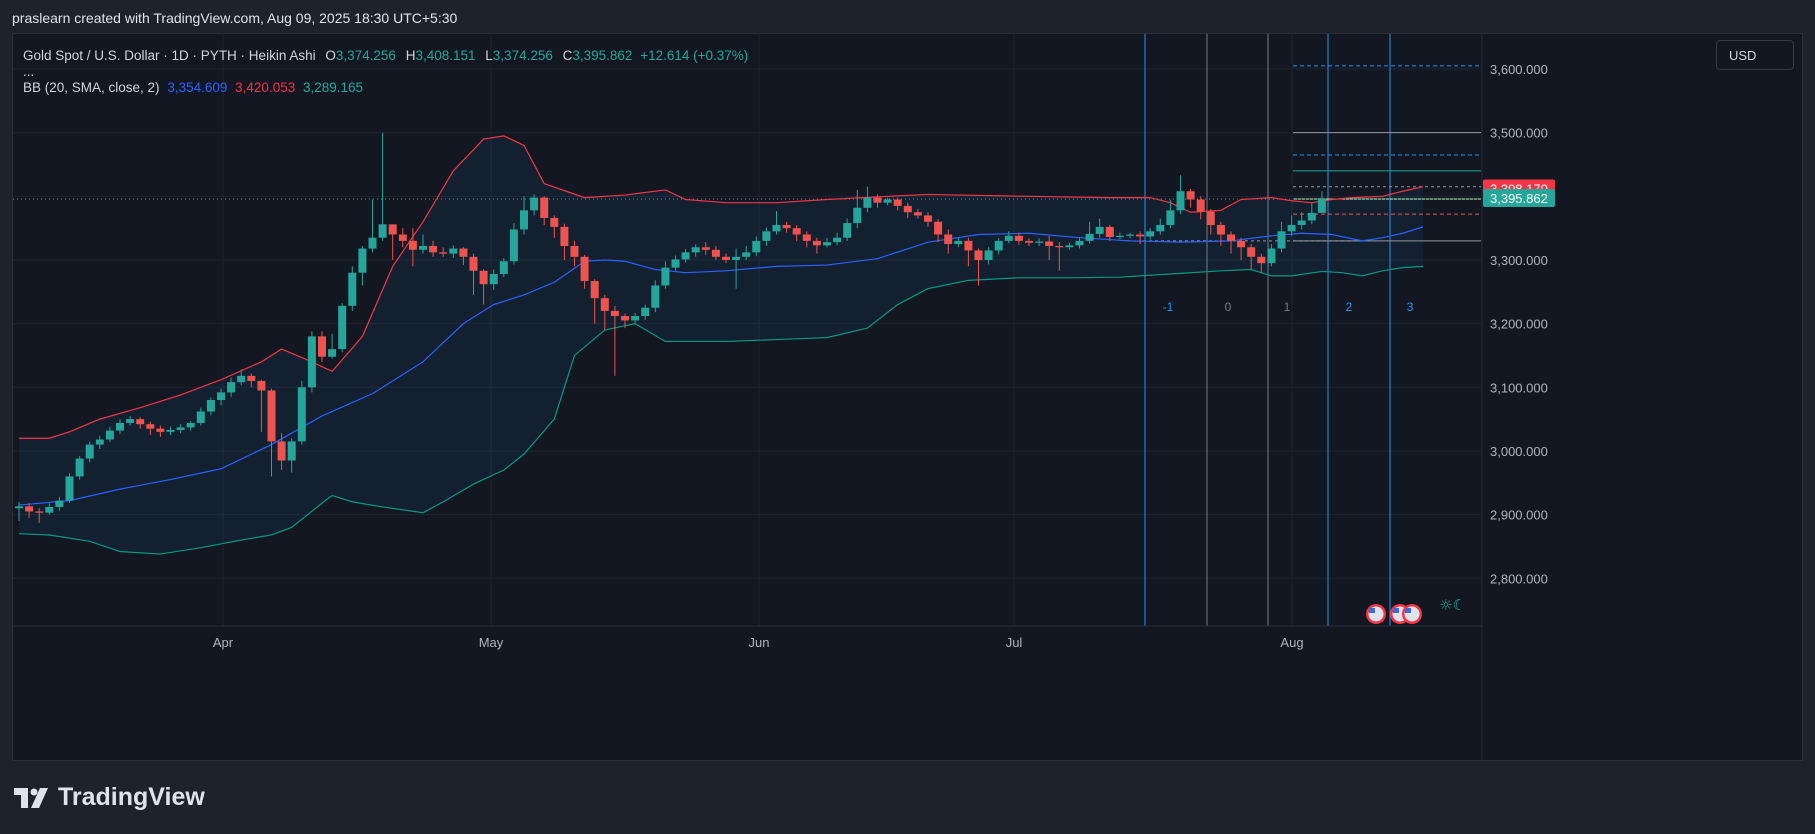 The width and height of the screenshot is (1815, 834). I want to click on open-value: 3,374.256, so click(365, 55).